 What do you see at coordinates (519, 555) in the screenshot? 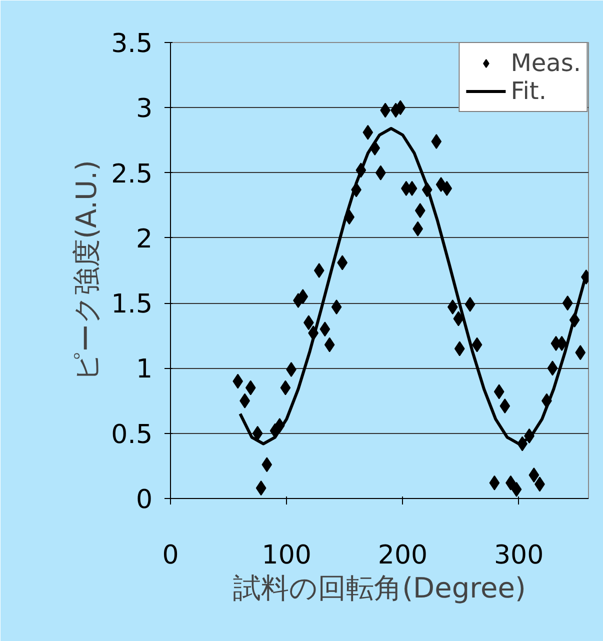
I see `x-tick-label: 300` at bounding box center [519, 555].